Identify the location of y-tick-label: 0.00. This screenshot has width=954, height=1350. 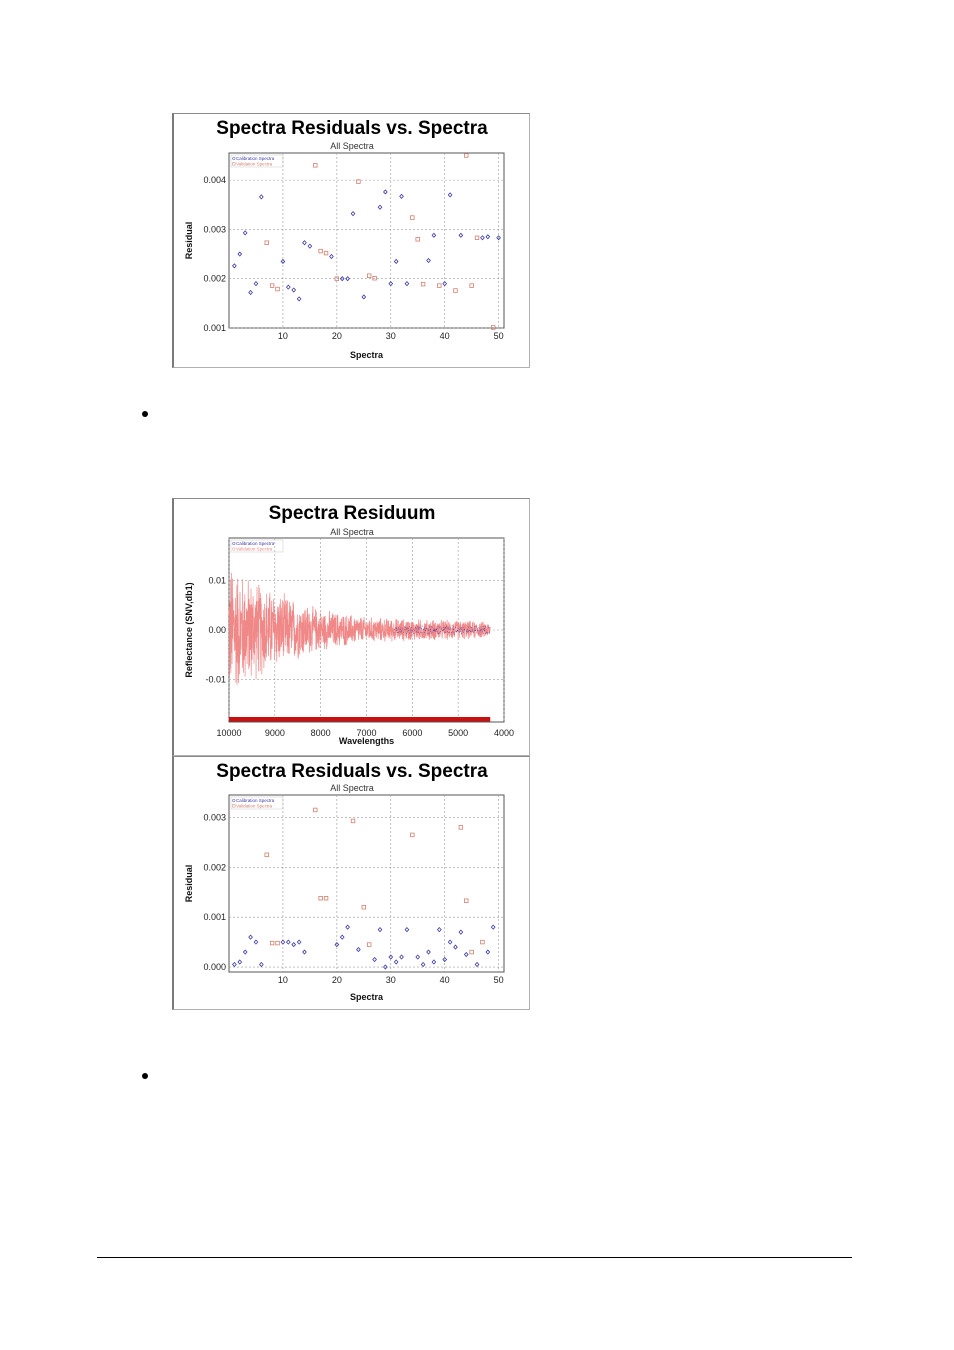
(217, 630).